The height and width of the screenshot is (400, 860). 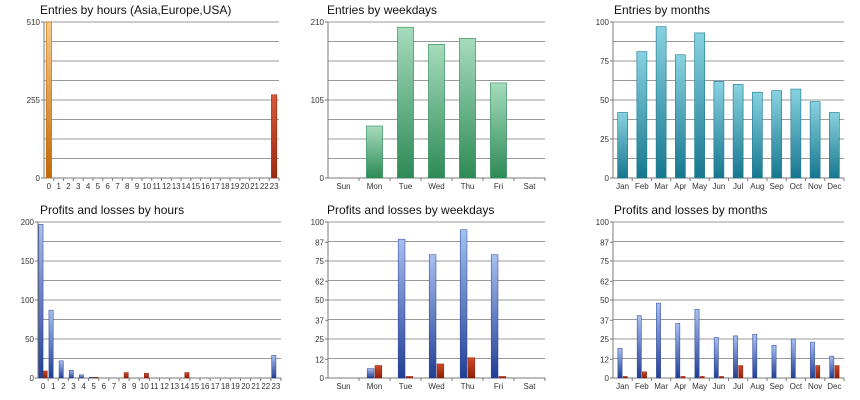 What do you see at coordinates (625, 377) in the screenshot?
I see `loss-bar-Jan` at bounding box center [625, 377].